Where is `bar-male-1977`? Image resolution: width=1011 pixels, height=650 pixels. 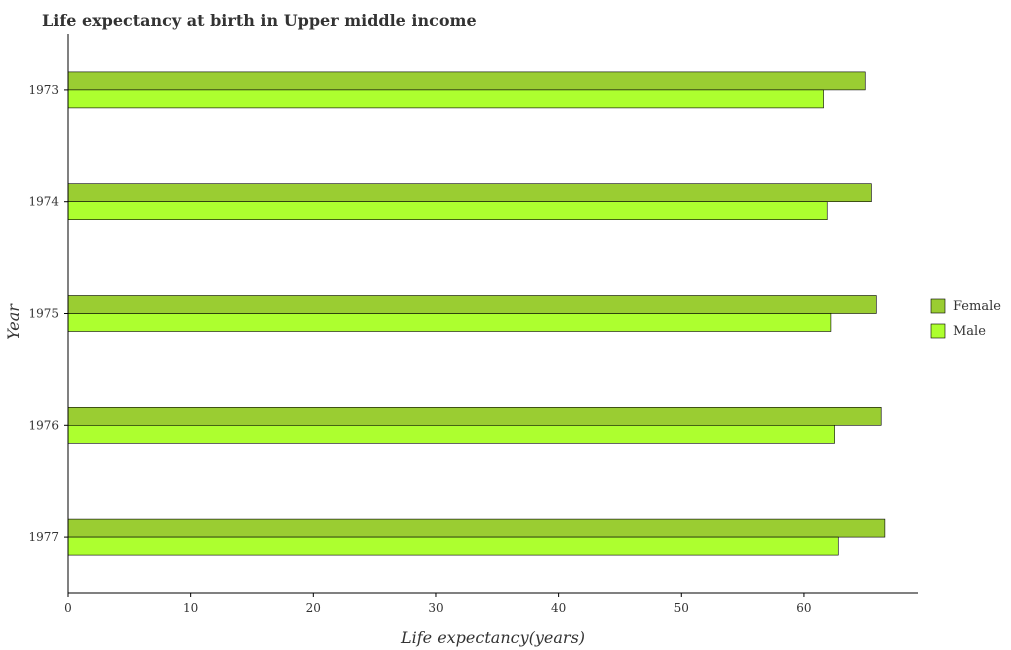 bar-male-1977 is located at coordinates (453, 546).